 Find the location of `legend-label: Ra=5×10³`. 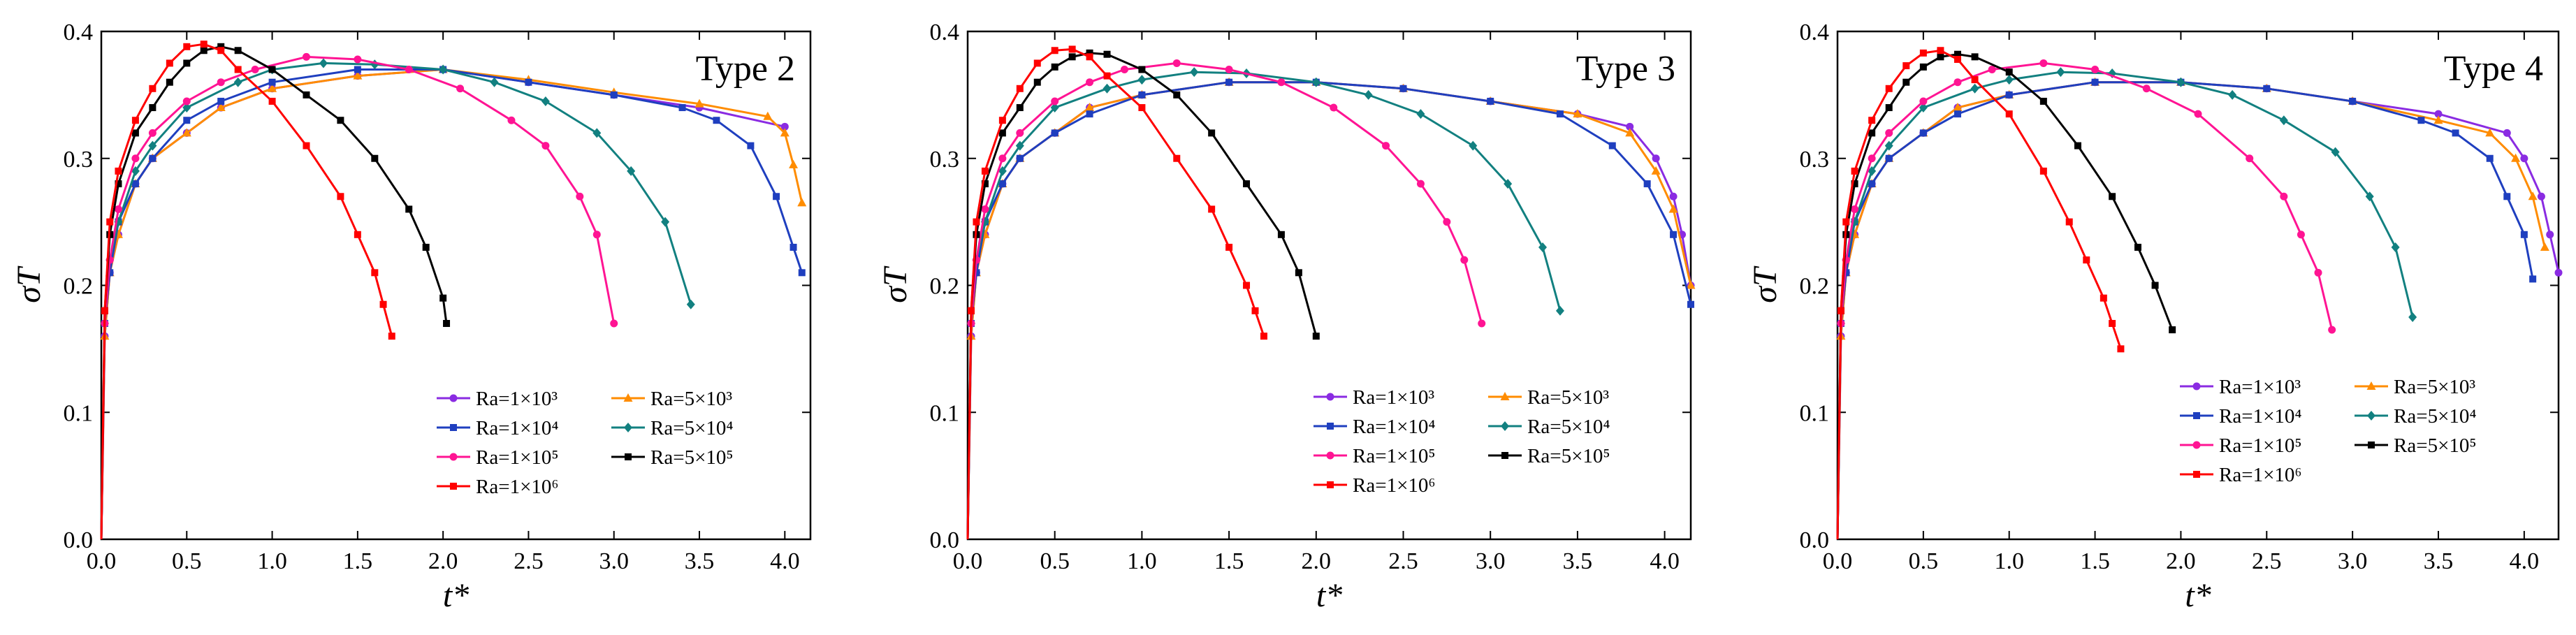

legend-label: Ra=5×10³ is located at coordinates (691, 399).